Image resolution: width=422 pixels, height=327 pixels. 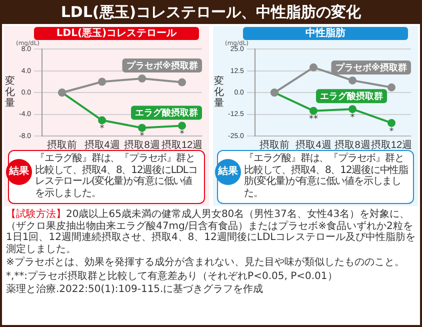 What do you see at coordinates (135, 290) in the screenshot?
I see `text: 薬理と治療.2022:50(1):109-115.に基づきグラフを作成` at bounding box center [135, 290].